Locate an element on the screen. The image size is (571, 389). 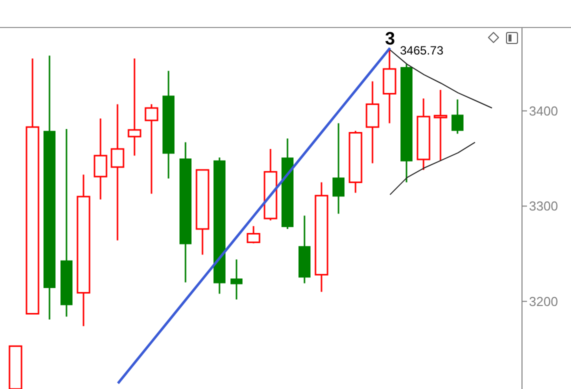
y-tick-label: 3400 is located at coordinates (543, 110).